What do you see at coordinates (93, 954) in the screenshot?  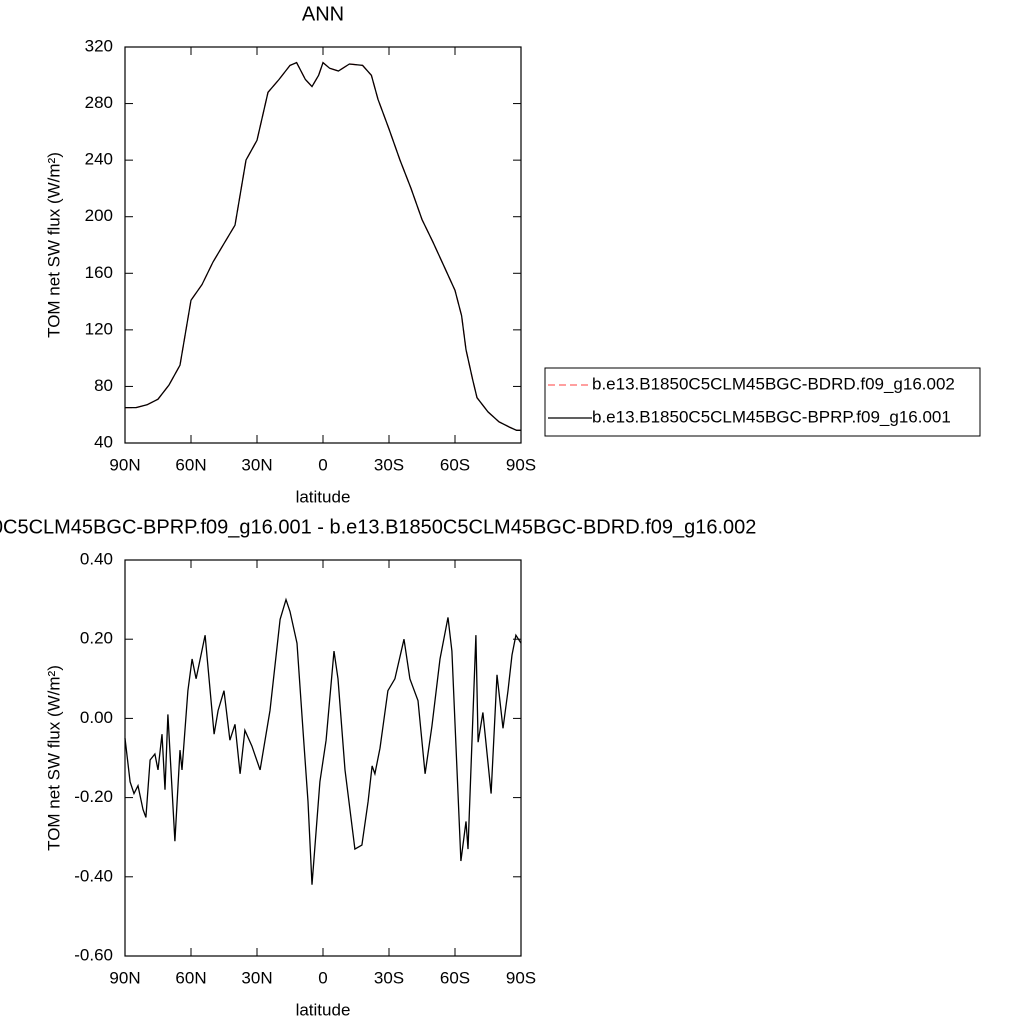 I see `y-tick-label: -0.60` at bounding box center [93, 954].